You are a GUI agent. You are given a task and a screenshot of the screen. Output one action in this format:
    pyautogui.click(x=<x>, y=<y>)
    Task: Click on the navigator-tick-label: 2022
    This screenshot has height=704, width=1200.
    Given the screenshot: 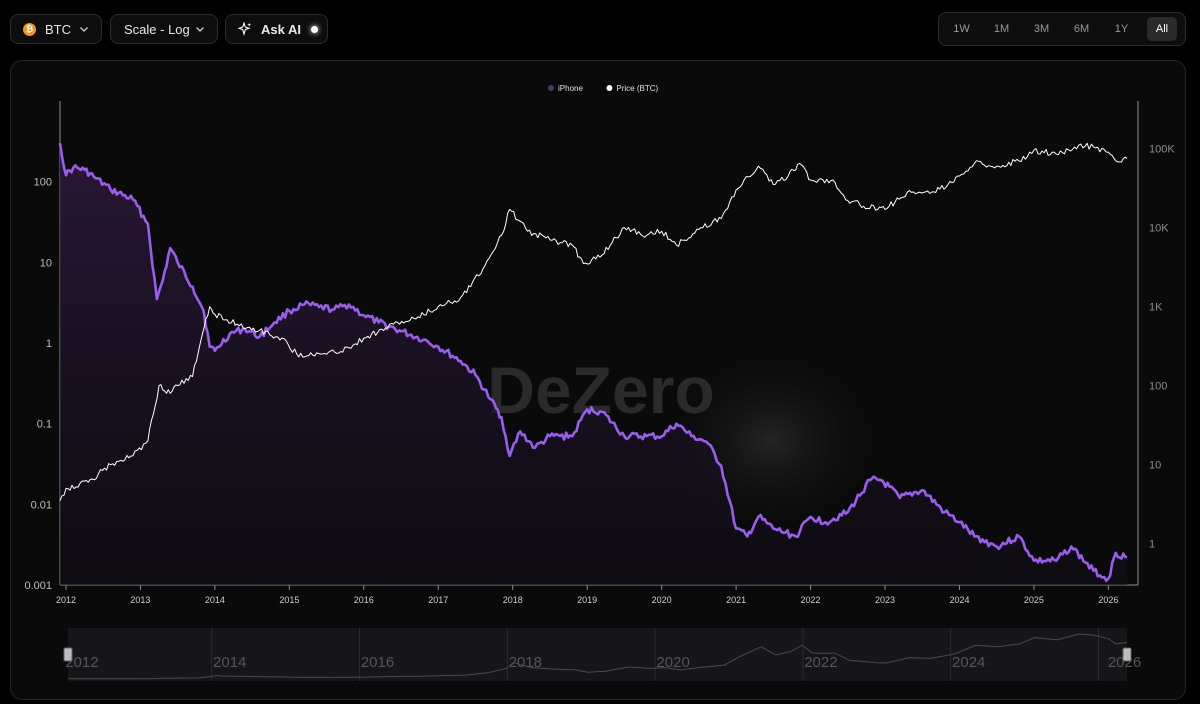 What is the action you would take?
    pyautogui.click(x=820, y=662)
    